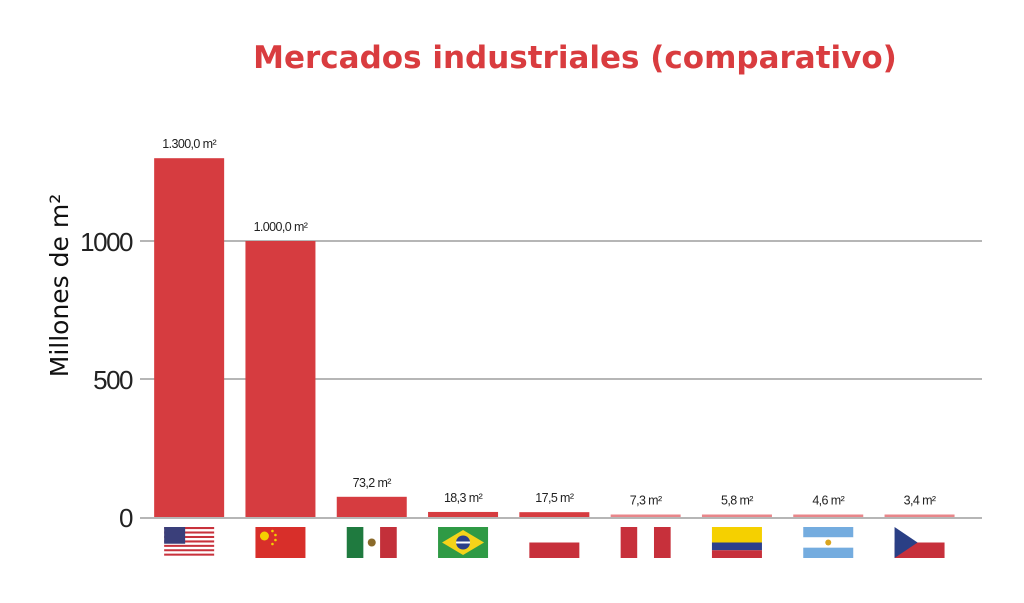  Describe the element at coordinates (575, 58) in the screenshot. I see `chart-title: Mercados industriales (comparativo)` at that location.